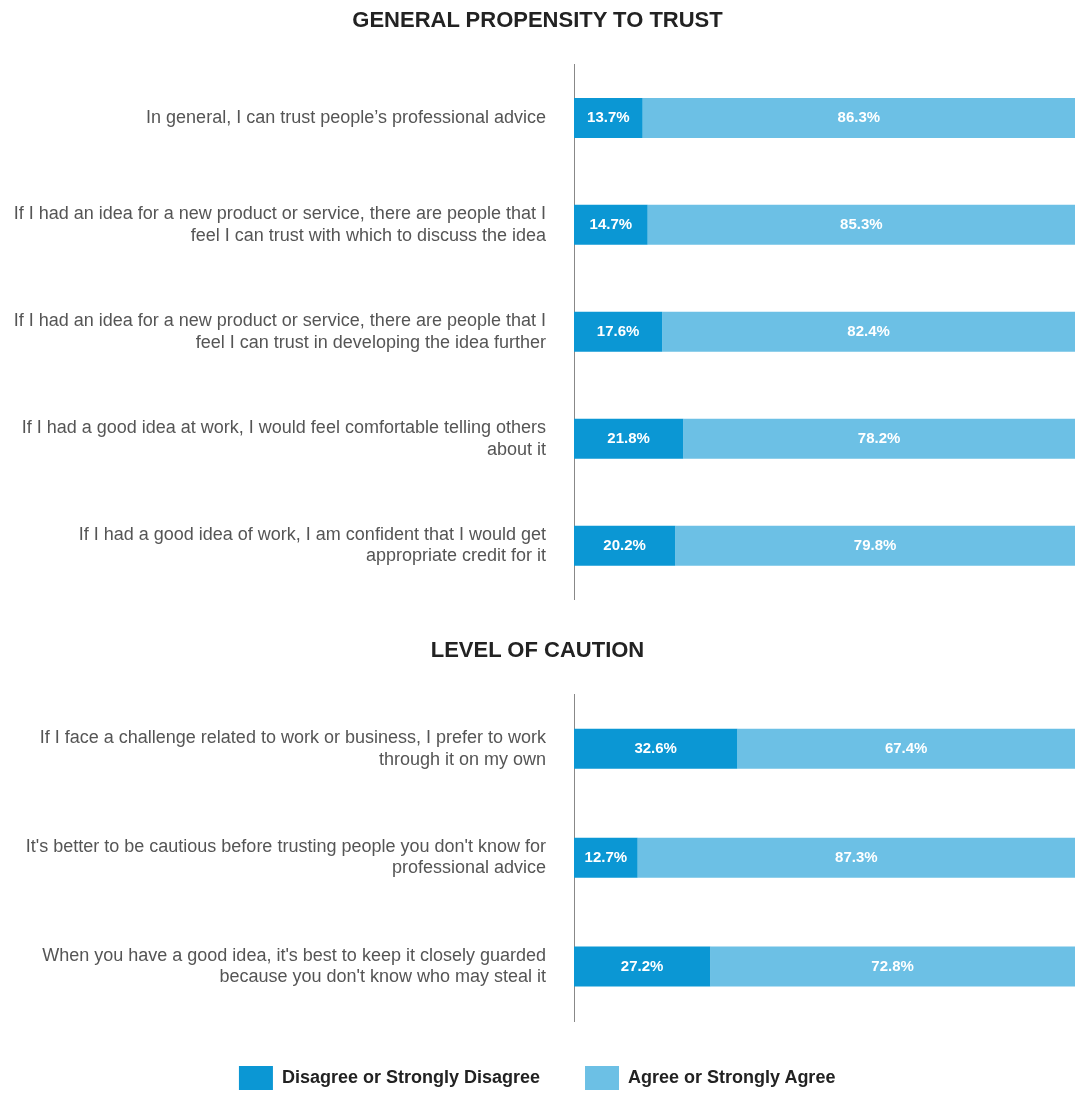  I want to click on data-label: 12.7%, so click(606, 856).